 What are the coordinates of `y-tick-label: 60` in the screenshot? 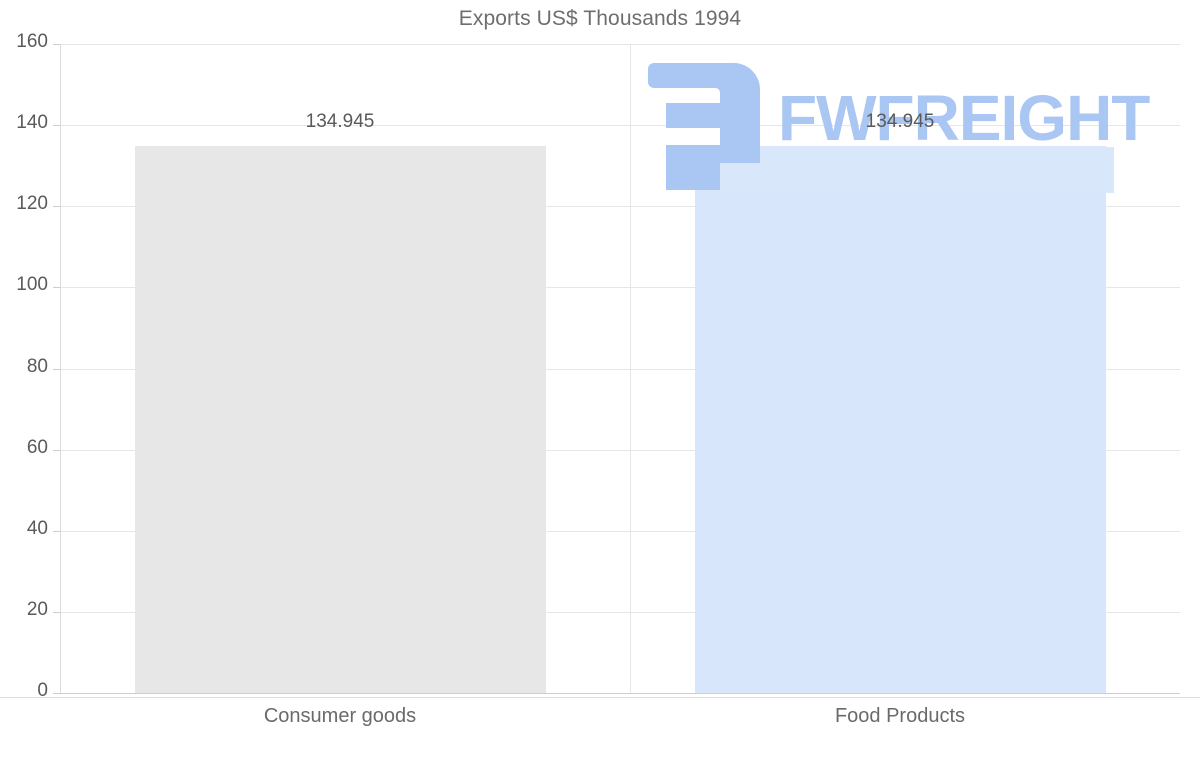 It's located at (37, 447).